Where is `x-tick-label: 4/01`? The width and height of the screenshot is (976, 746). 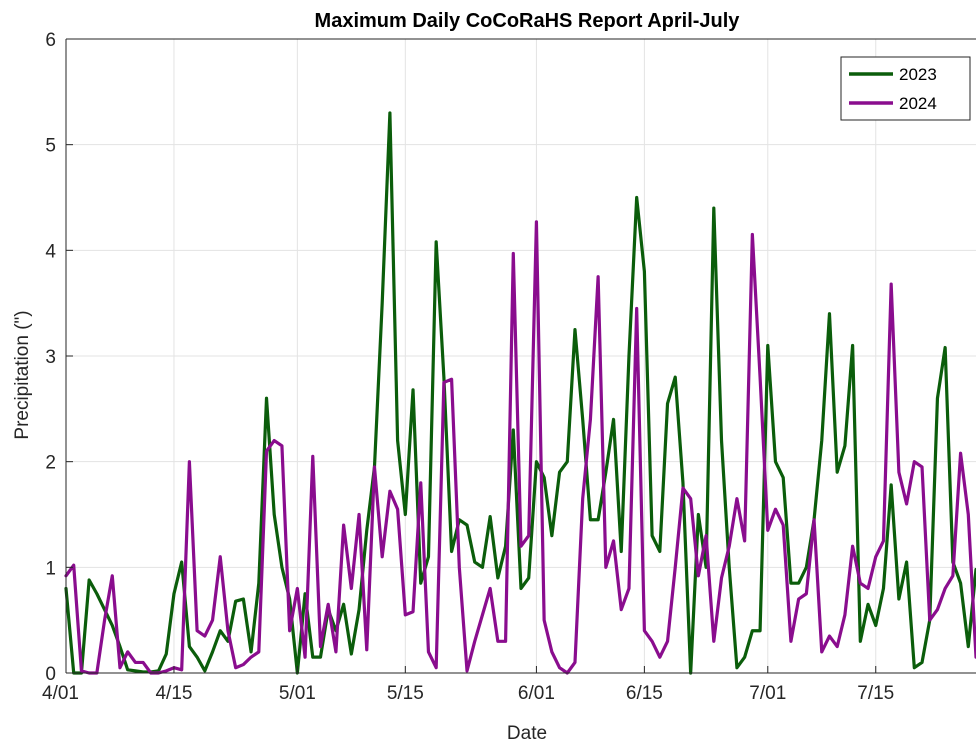
x-tick-label: 4/01 is located at coordinates (60, 693).